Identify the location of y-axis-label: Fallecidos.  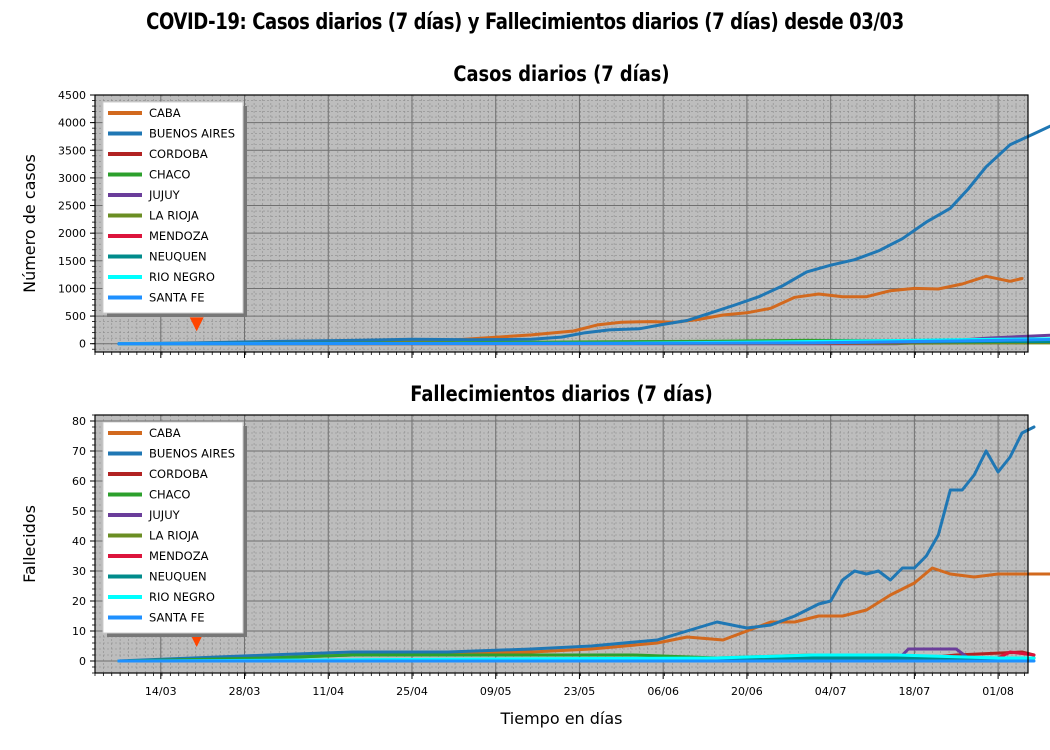
(29, 544).